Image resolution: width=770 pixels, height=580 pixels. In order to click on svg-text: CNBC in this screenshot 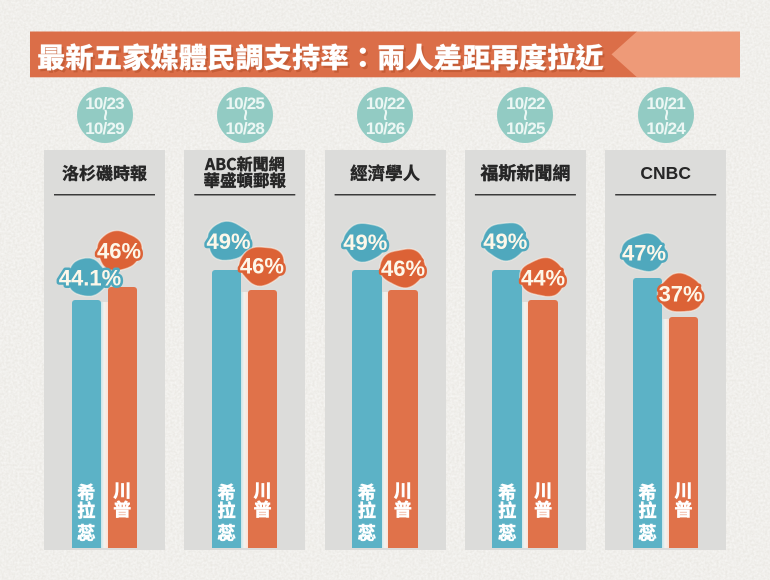, I will do `click(665, 173)`.